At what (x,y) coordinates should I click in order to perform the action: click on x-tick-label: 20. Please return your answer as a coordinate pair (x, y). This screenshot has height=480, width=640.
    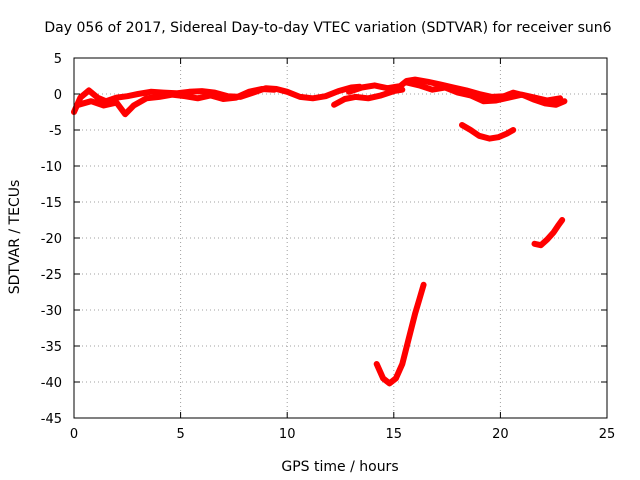
    Looking at the image, I should click on (500, 434).